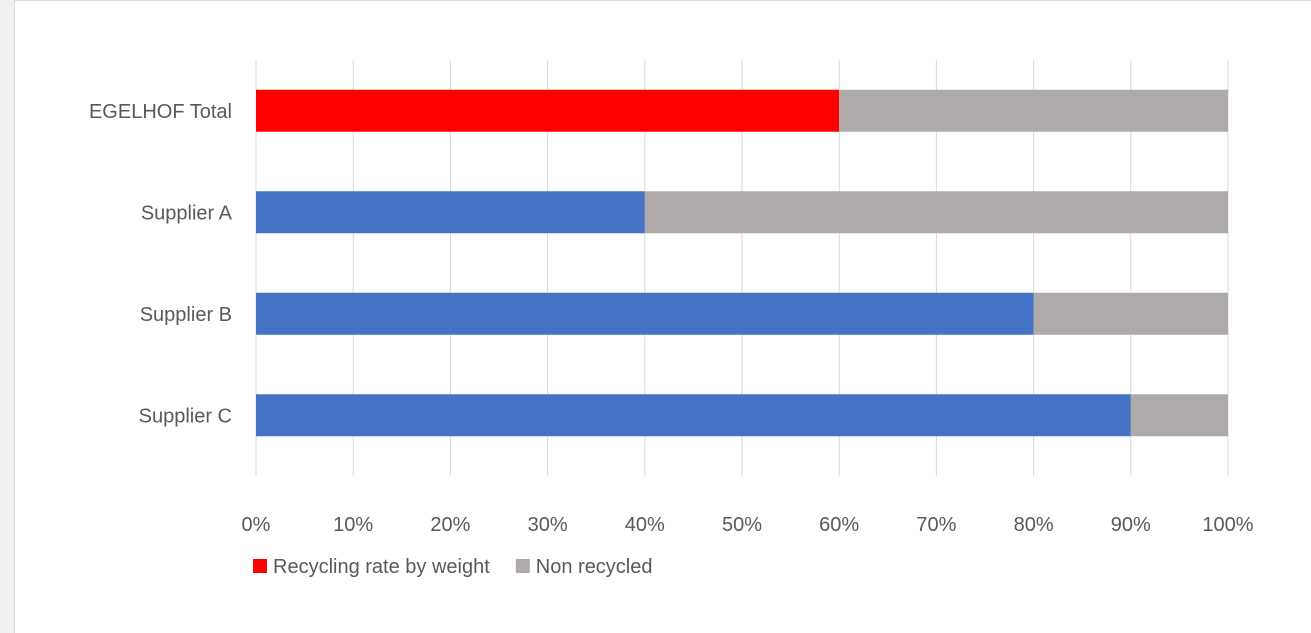 This screenshot has width=1311, height=633. What do you see at coordinates (256, 525) in the screenshot?
I see `x-tick-label: 0%` at bounding box center [256, 525].